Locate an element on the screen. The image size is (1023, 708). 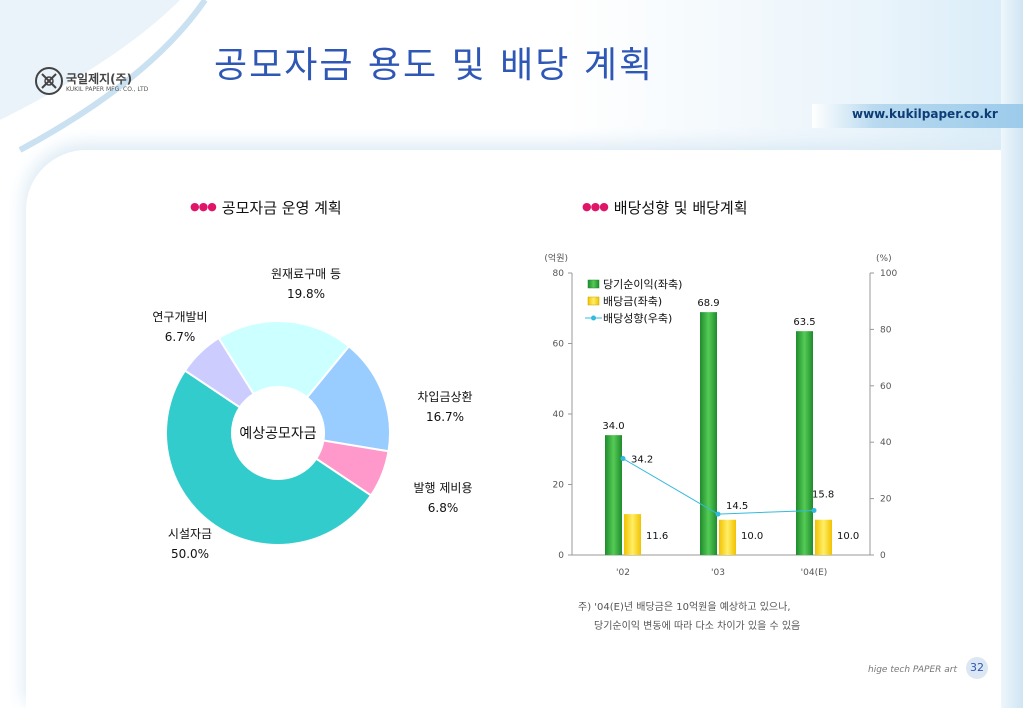
url-bar is located at coordinates (917, 116).